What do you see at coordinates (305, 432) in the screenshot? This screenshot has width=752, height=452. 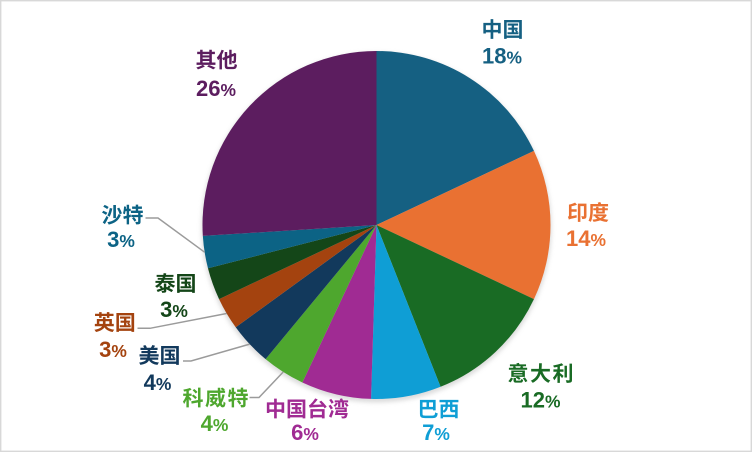 I see `svg-text: 6%` at bounding box center [305, 432].